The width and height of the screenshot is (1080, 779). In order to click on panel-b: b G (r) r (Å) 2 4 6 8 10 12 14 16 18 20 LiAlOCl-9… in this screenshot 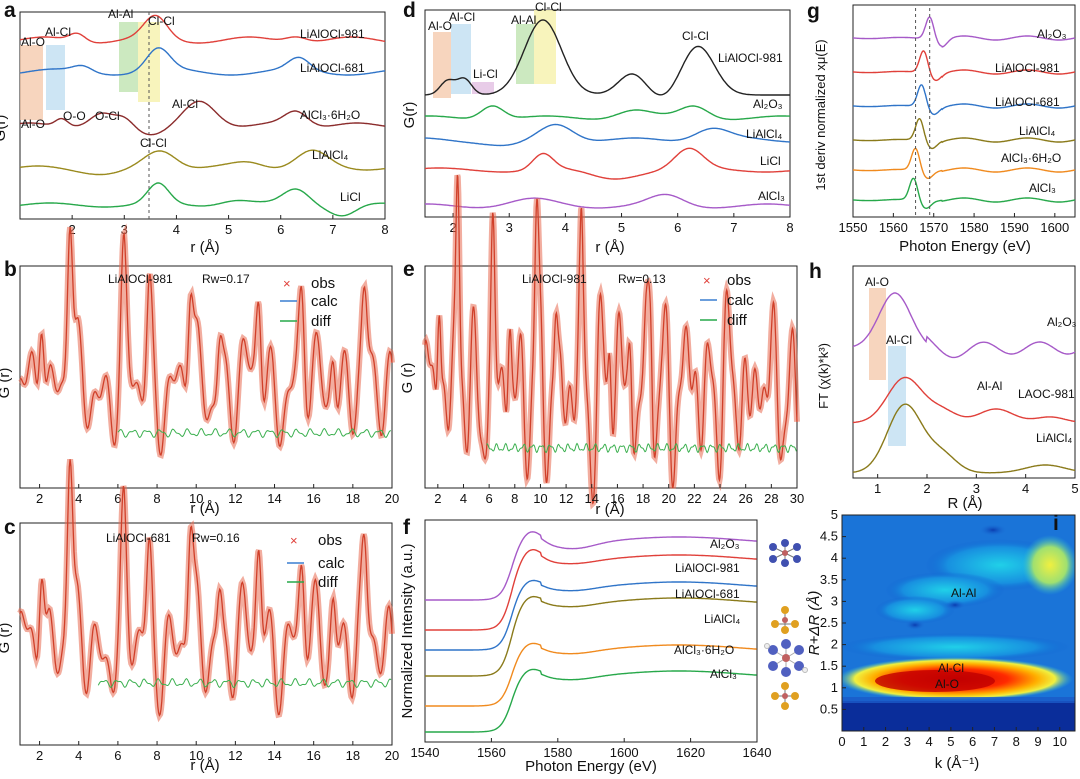, I will do `click(200, 370)`.